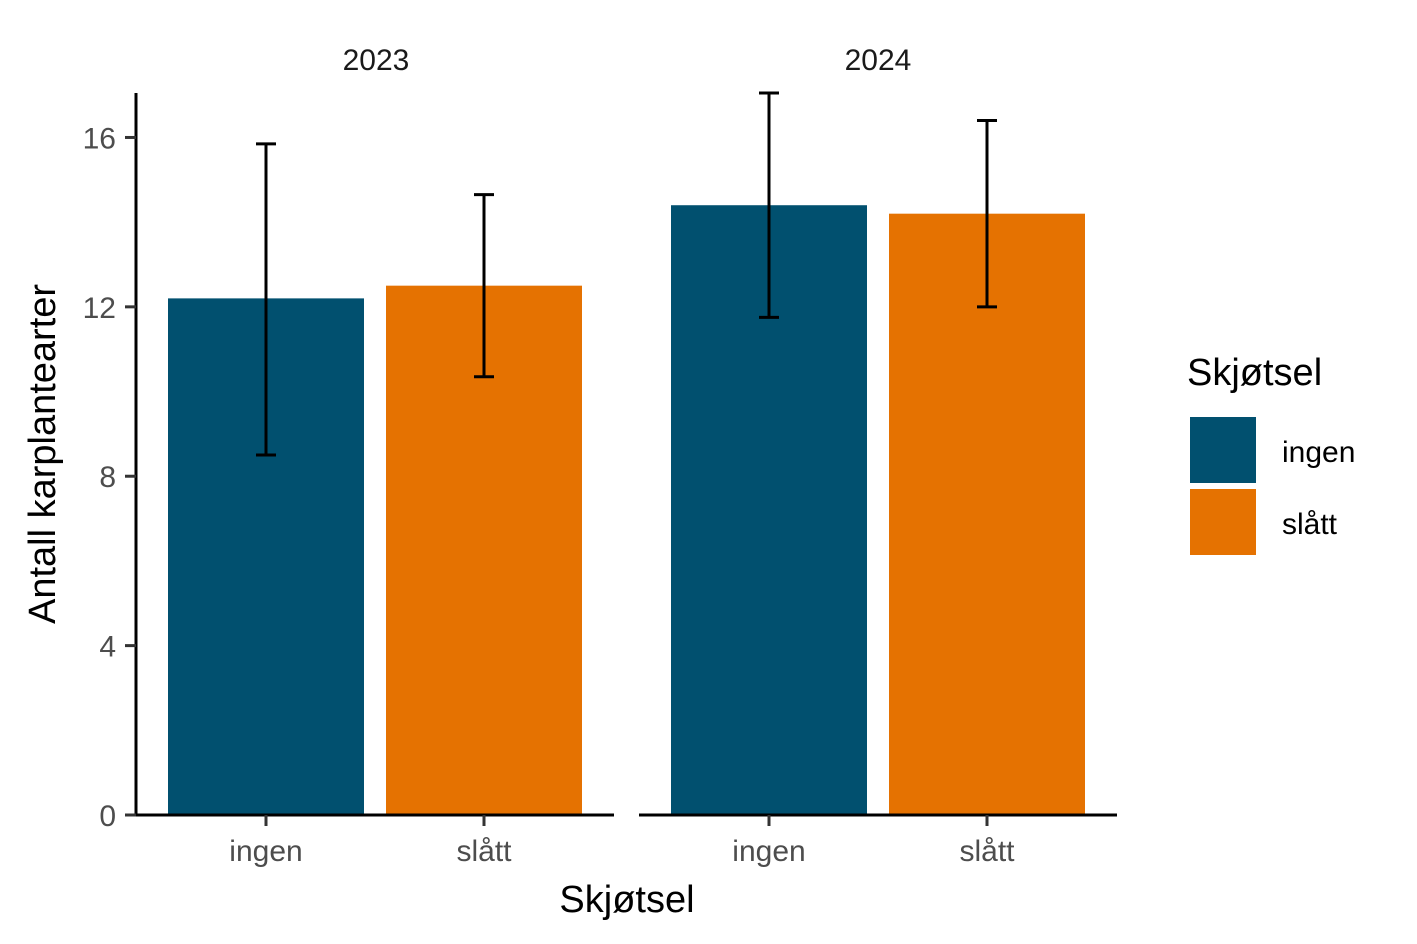  What do you see at coordinates (987, 214) in the screenshot?
I see `error-bar-2024-slått` at bounding box center [987, 214].